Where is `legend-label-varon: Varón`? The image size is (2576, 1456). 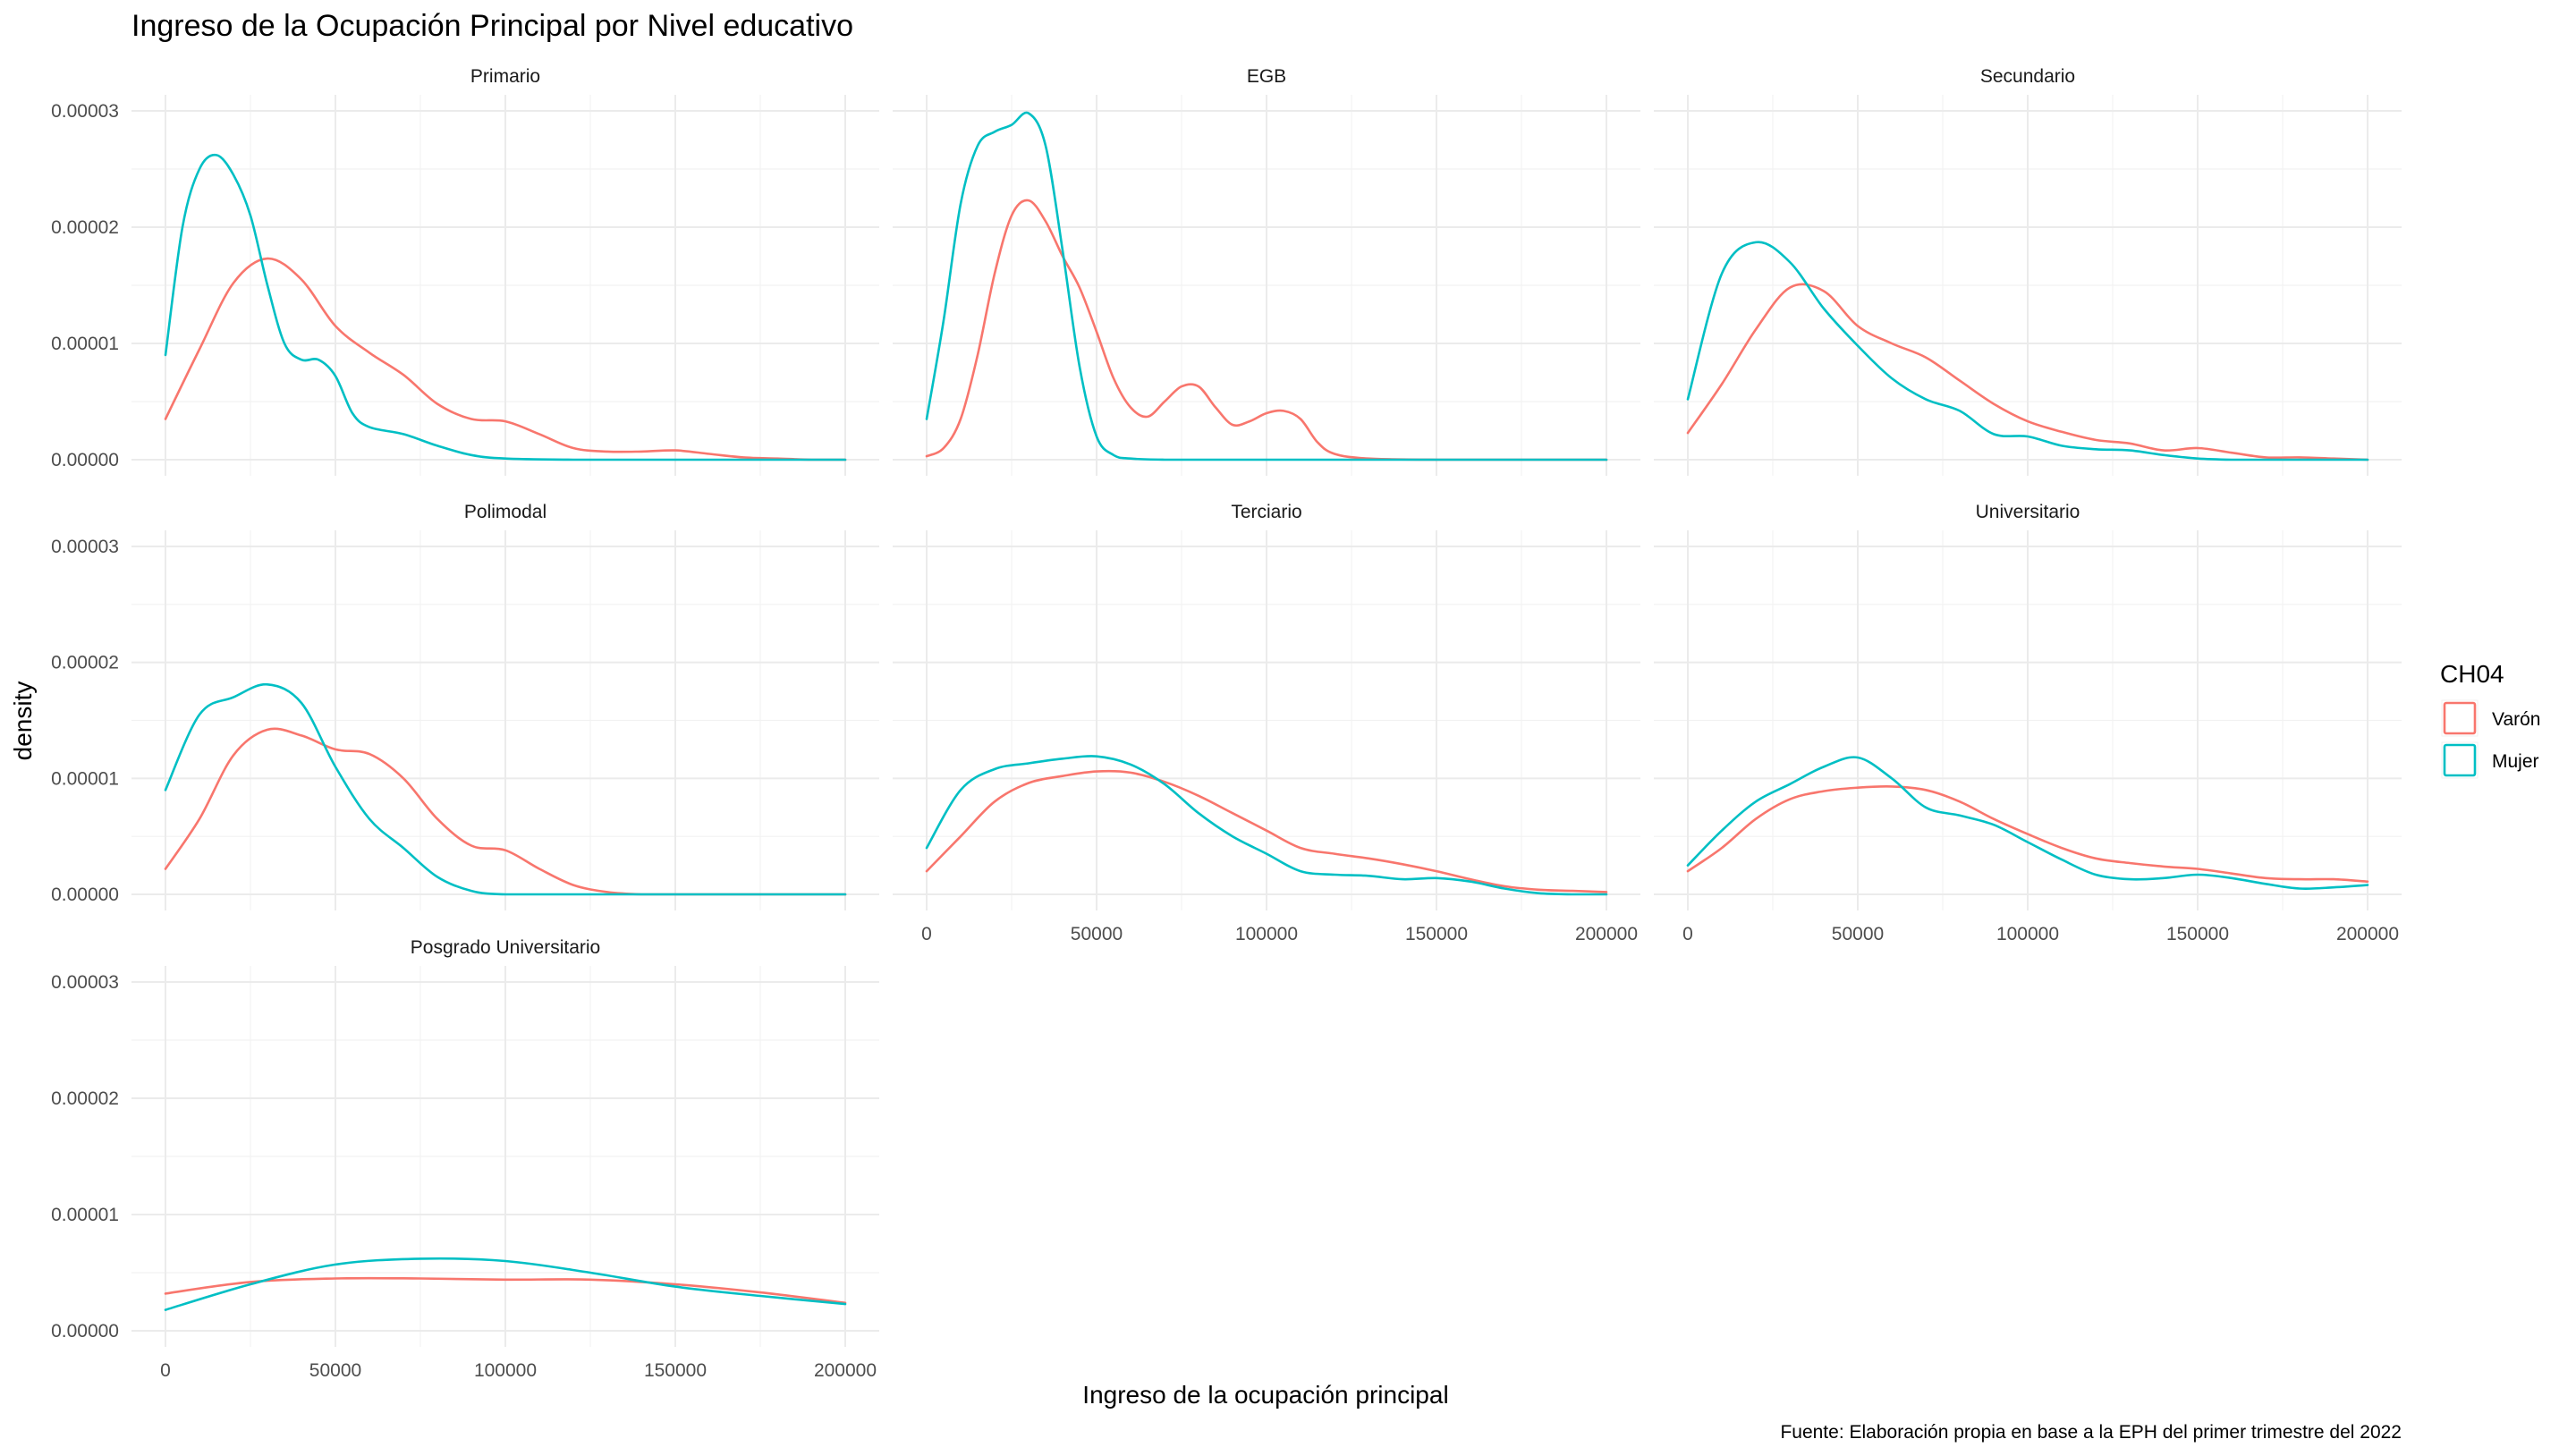 legend-label-varon: Varón is located at coordinates (2516, 719).